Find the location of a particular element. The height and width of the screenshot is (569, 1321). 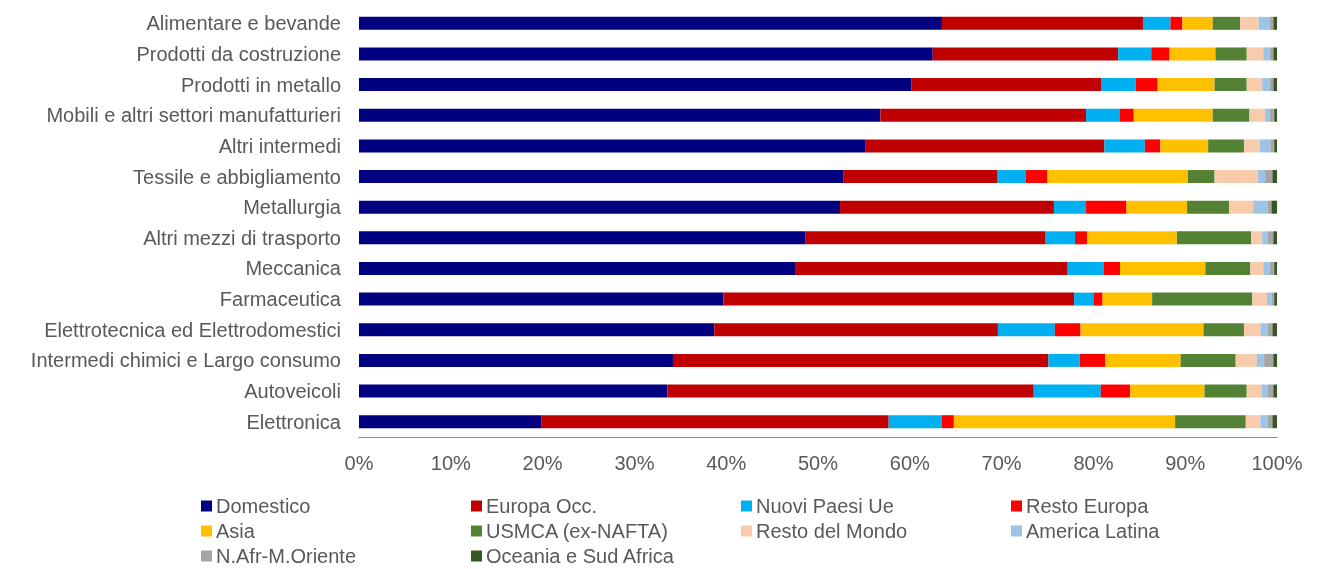

legend-label: Resto del Mondo is located at coordinates (832, 531).